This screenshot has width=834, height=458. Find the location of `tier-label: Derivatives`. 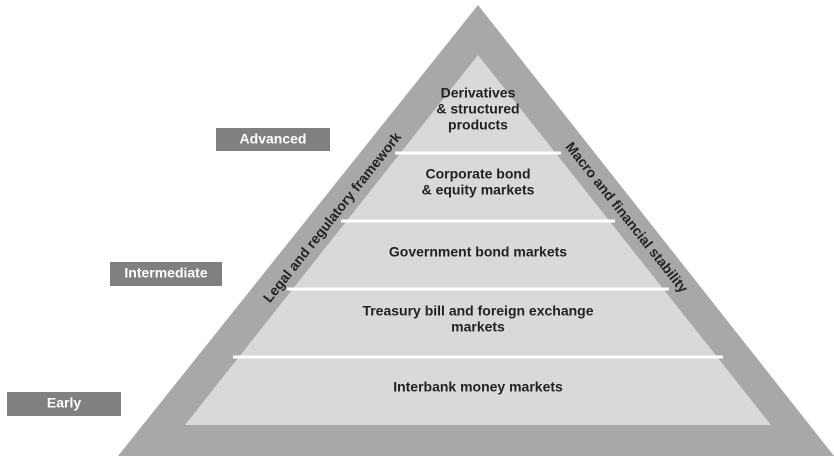

tier-label: Derivatives is located at coordinates (478, 93).